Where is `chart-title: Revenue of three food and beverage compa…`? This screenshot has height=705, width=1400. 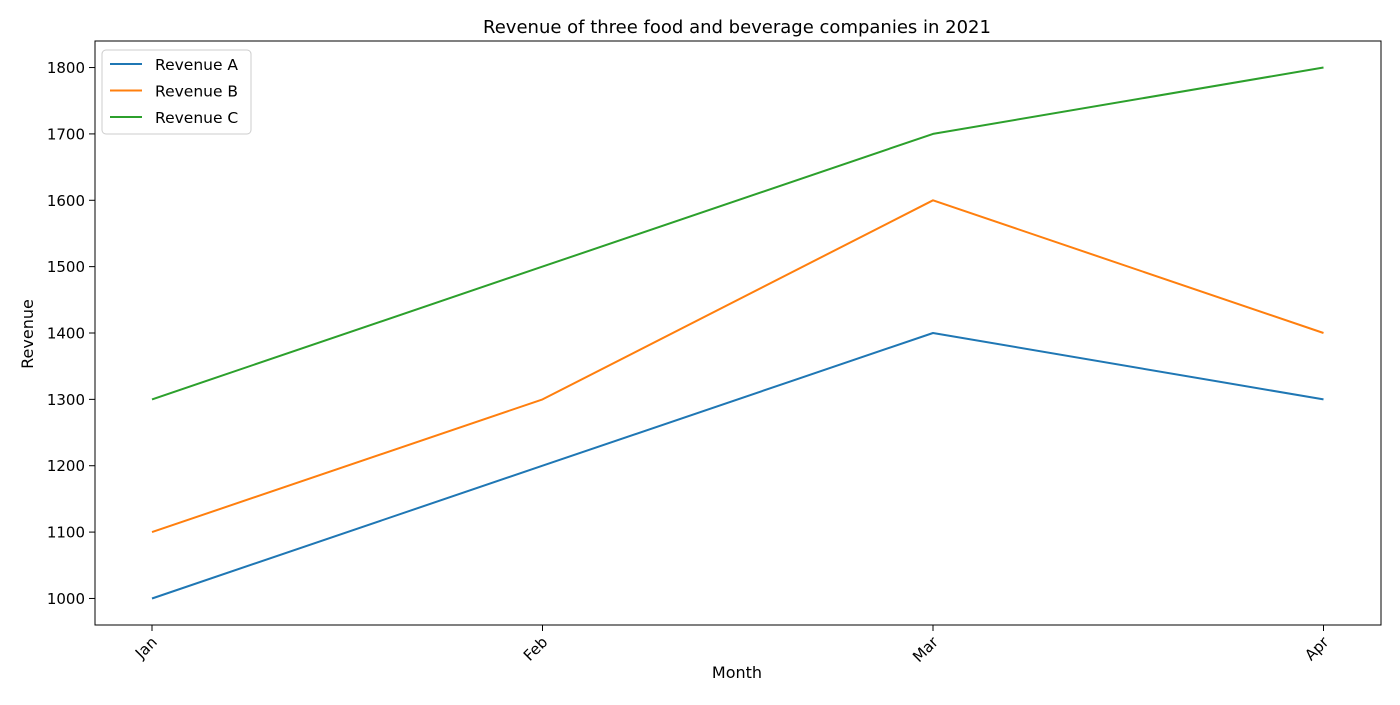
chart-title: Revenue of three food and beverage compa… is located at coordinates (737, 27).